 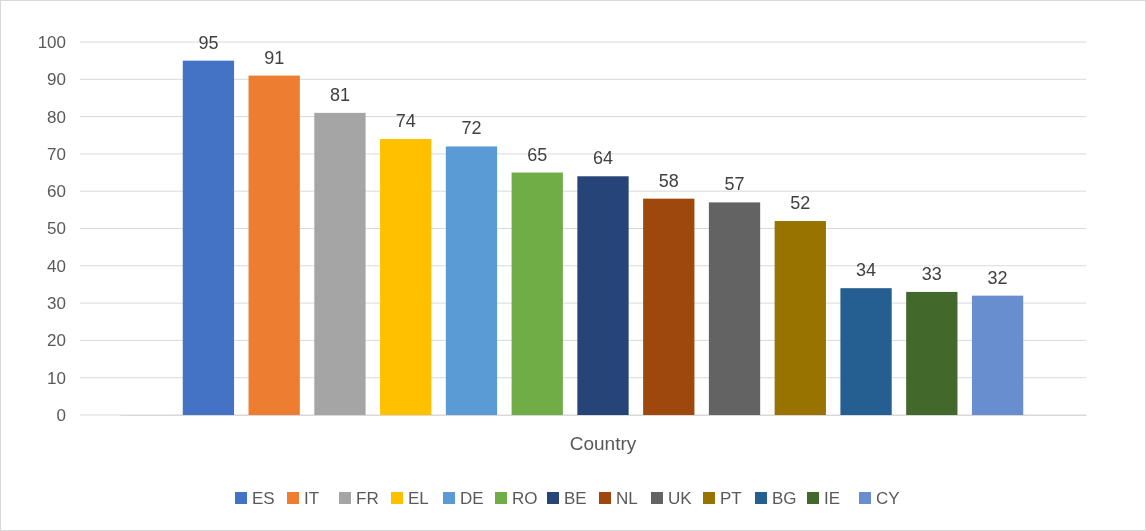 What do you see at coordinates (263, 498) in the screenshot?
I see `legend-label: ES` at bounding box center [263, 498].